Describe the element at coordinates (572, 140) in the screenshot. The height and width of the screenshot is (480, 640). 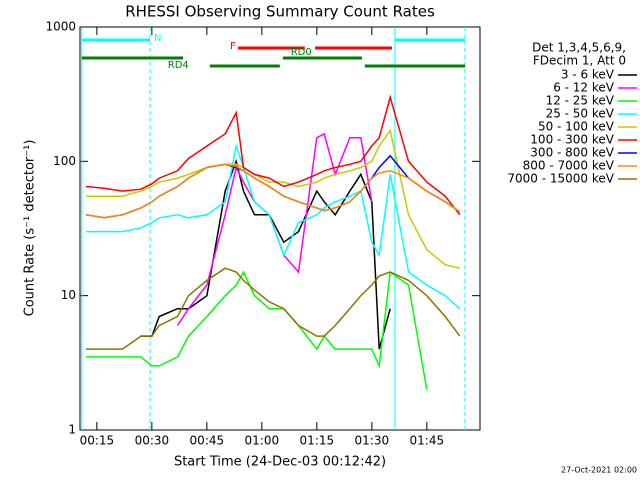
I see `legend-label: 100 - 300 keV` at that location.